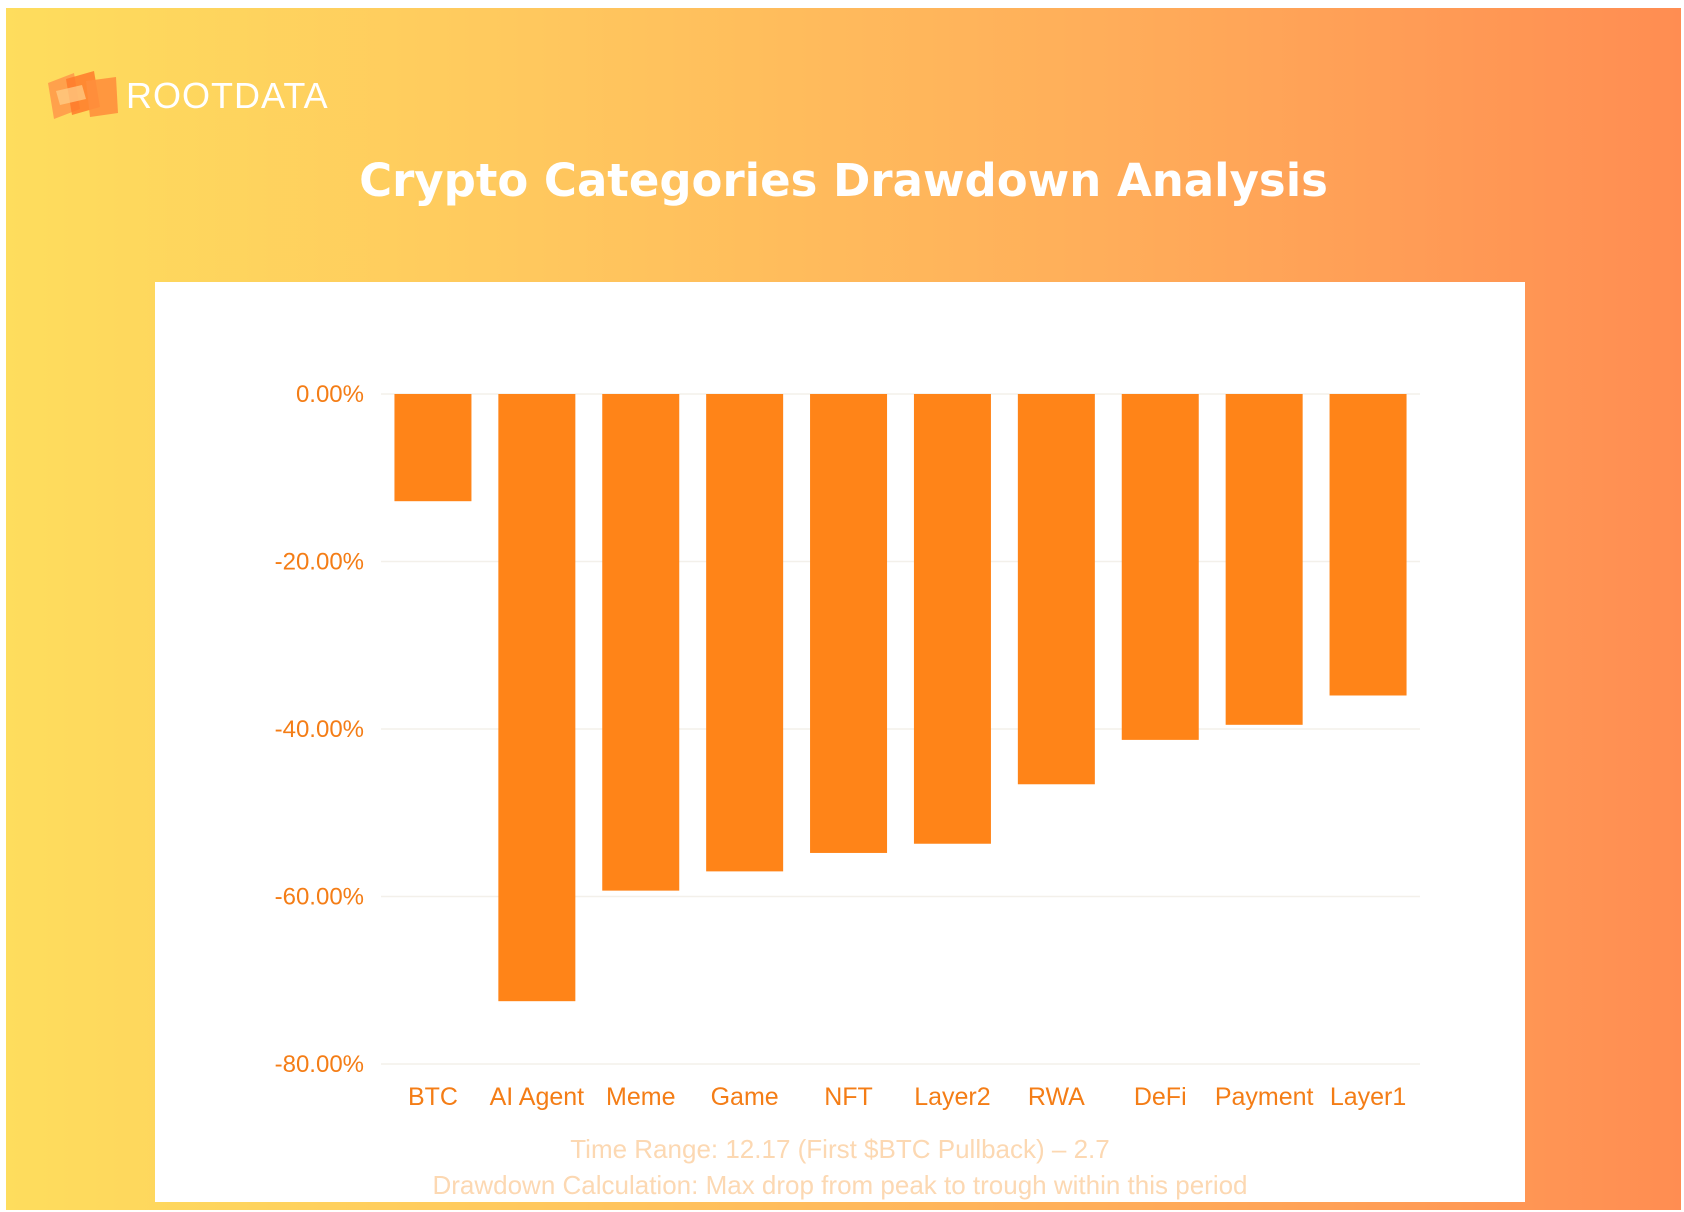 This screenshot has height=1212, width=1684. What do you see at coordinates (745, 633) in the screenshot?
I see `bar-game` at bounding box center [745, 633].